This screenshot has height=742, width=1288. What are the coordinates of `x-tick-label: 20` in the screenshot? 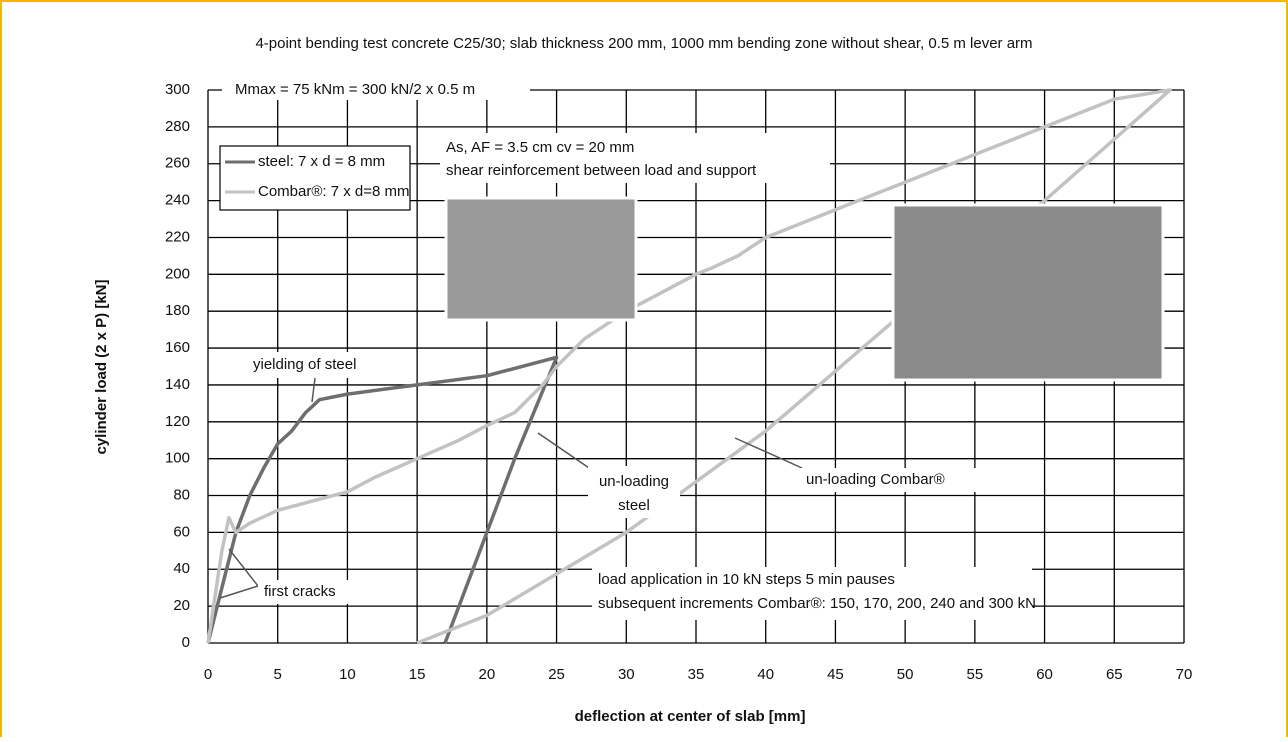 It's located at (487, 674).